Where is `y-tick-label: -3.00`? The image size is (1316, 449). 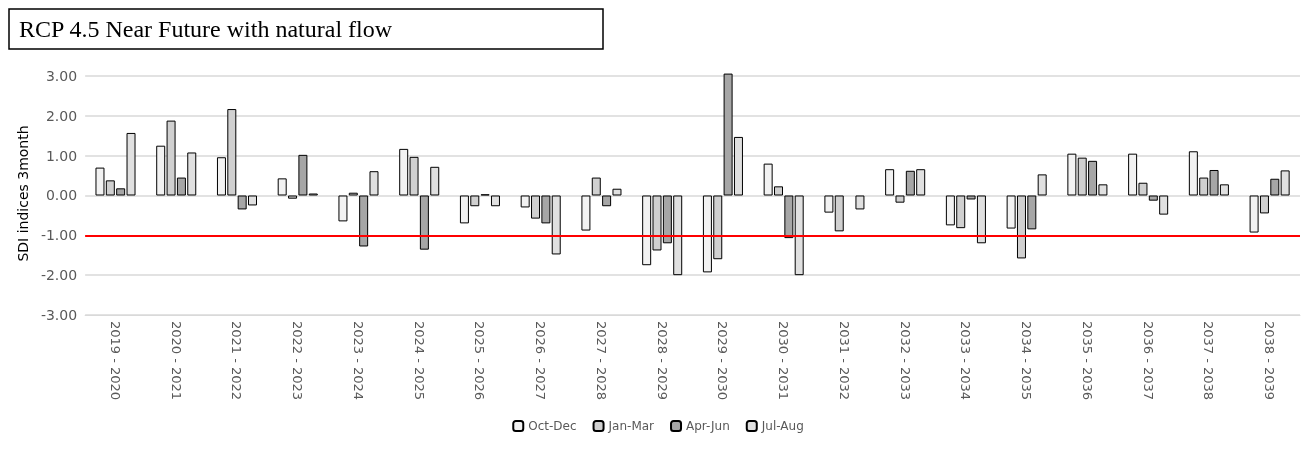
y-tick-label: -3.00 is located at coordinates (59, 315).